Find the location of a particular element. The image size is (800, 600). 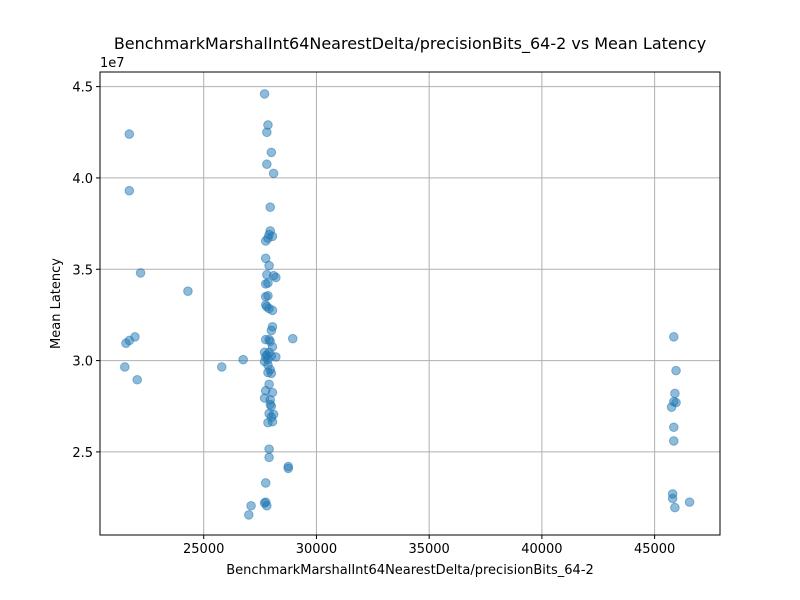

x-axis-ticks: 25000 30000 35000 40000 45000 is located at coordinates (429, 546).